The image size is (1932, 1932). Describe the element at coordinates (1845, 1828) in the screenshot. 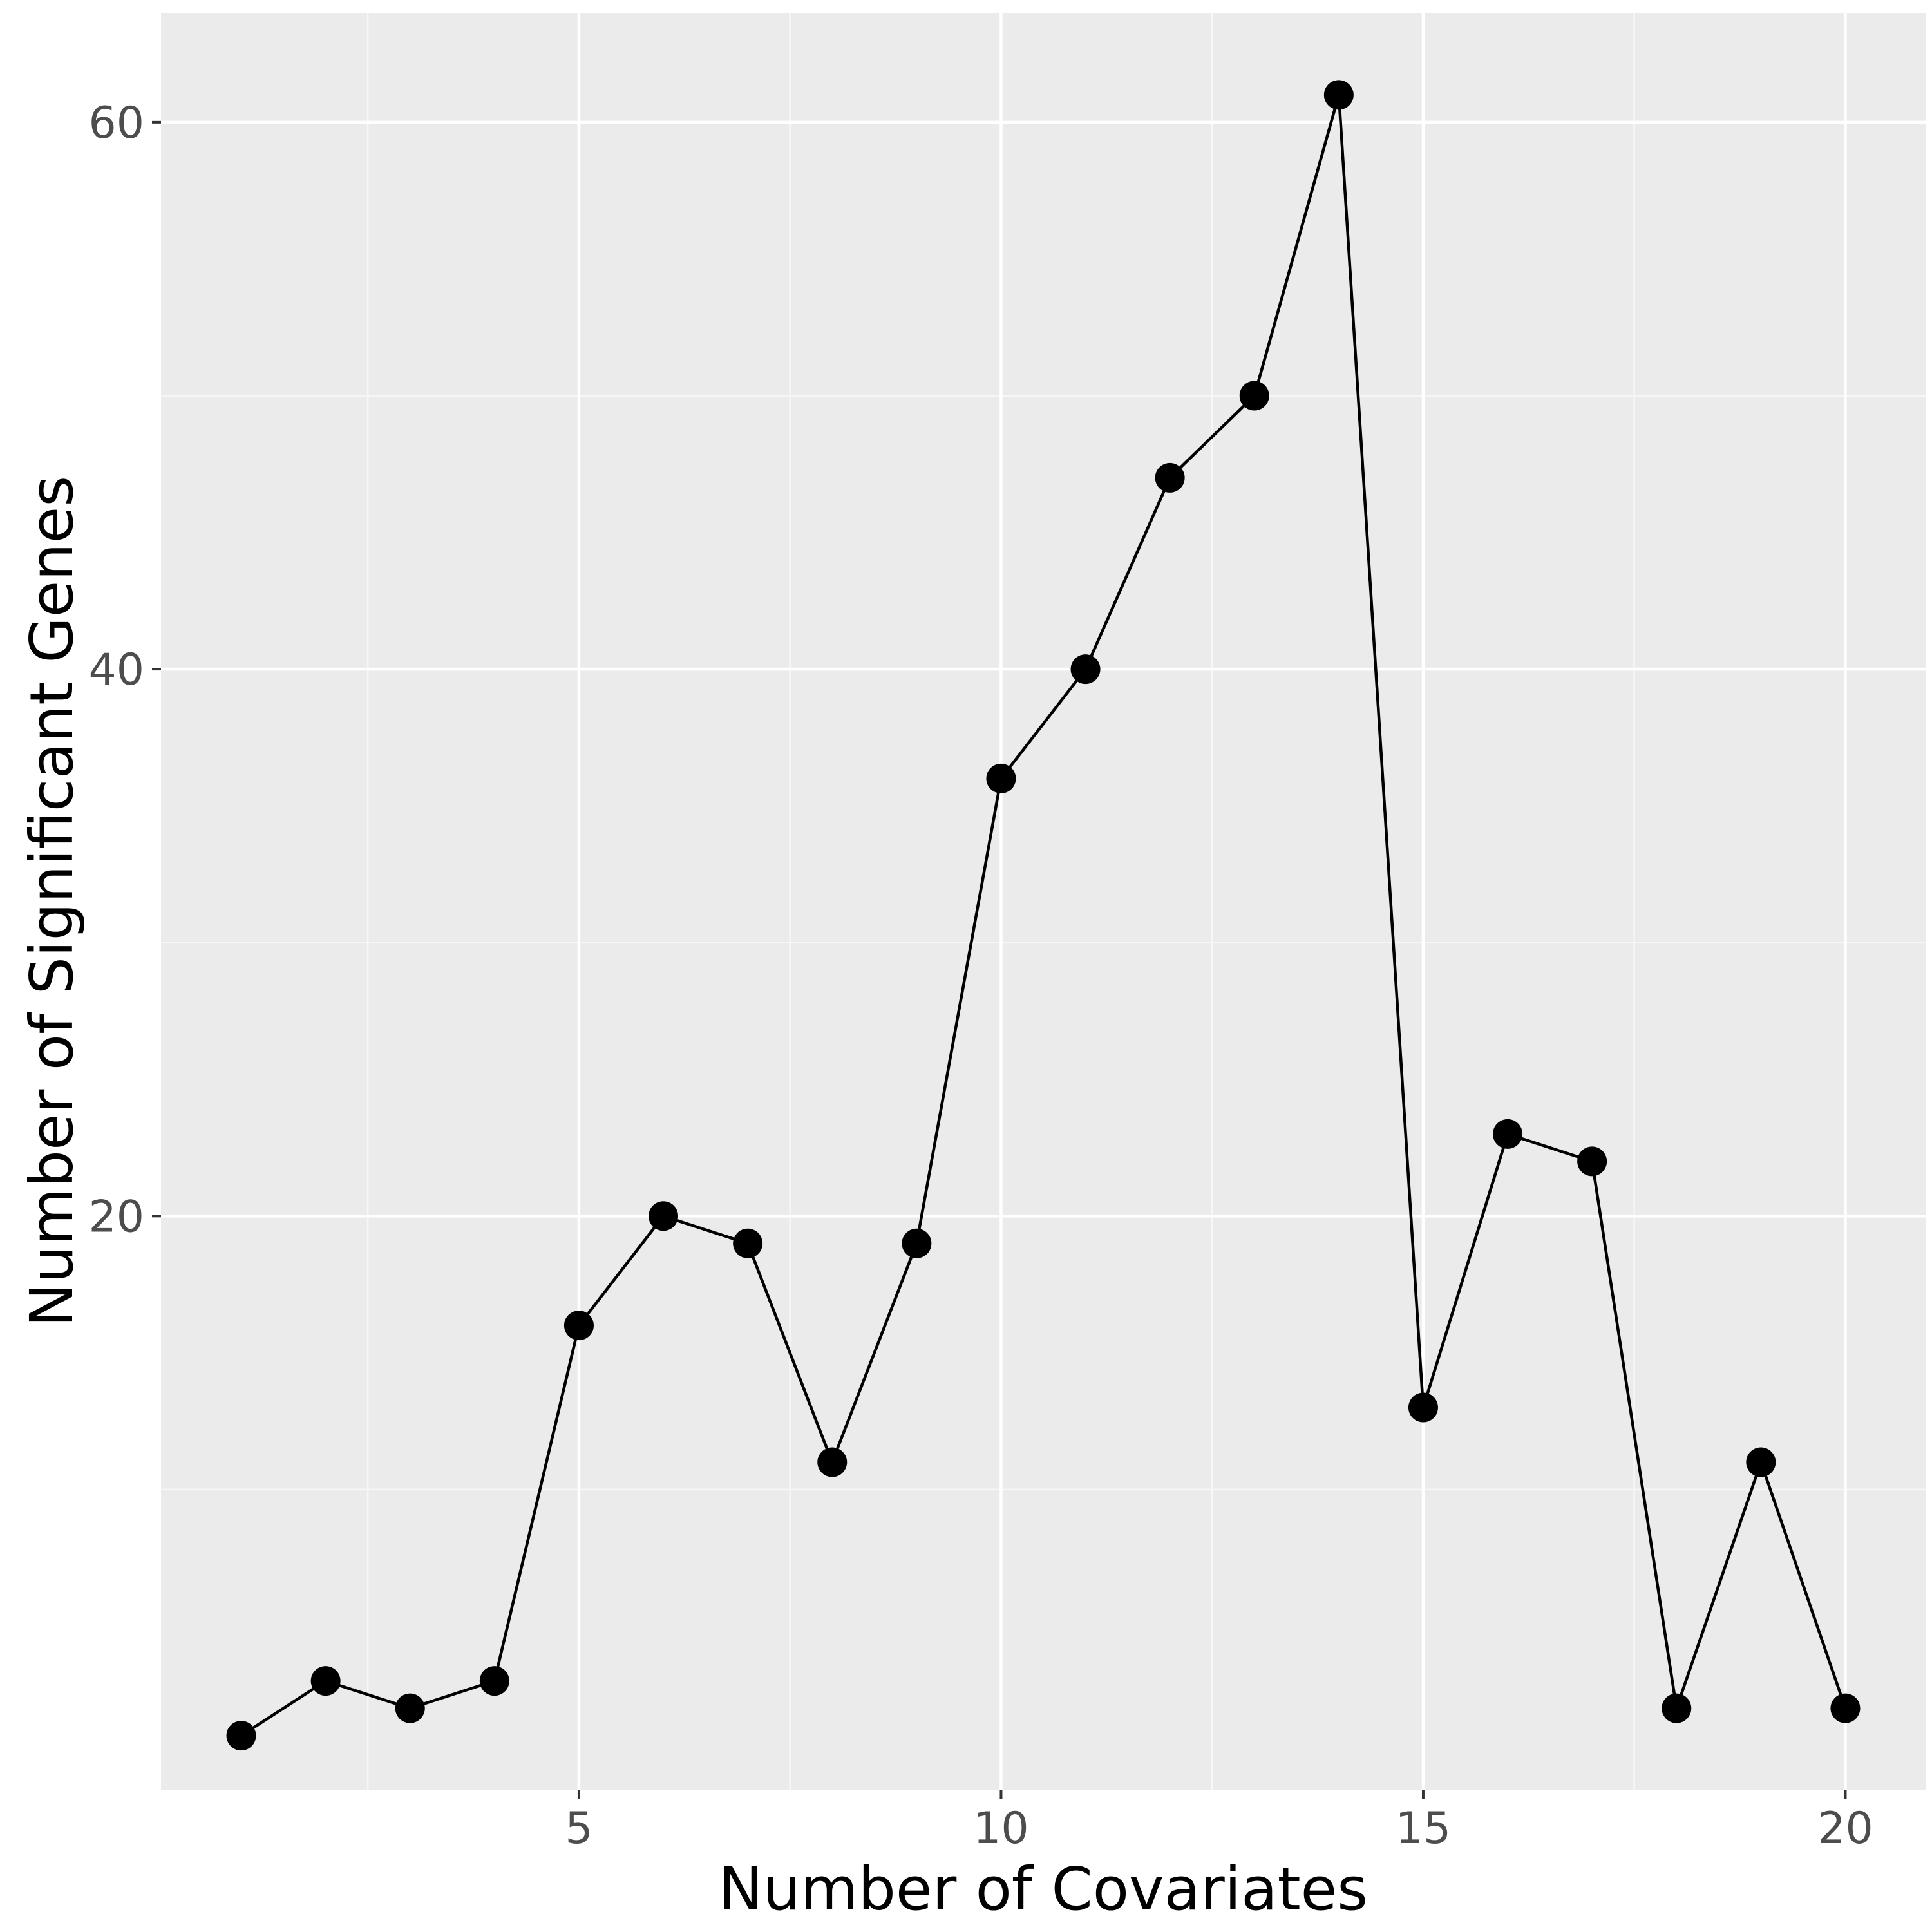

I see `x-tick-label: 20` at that location.